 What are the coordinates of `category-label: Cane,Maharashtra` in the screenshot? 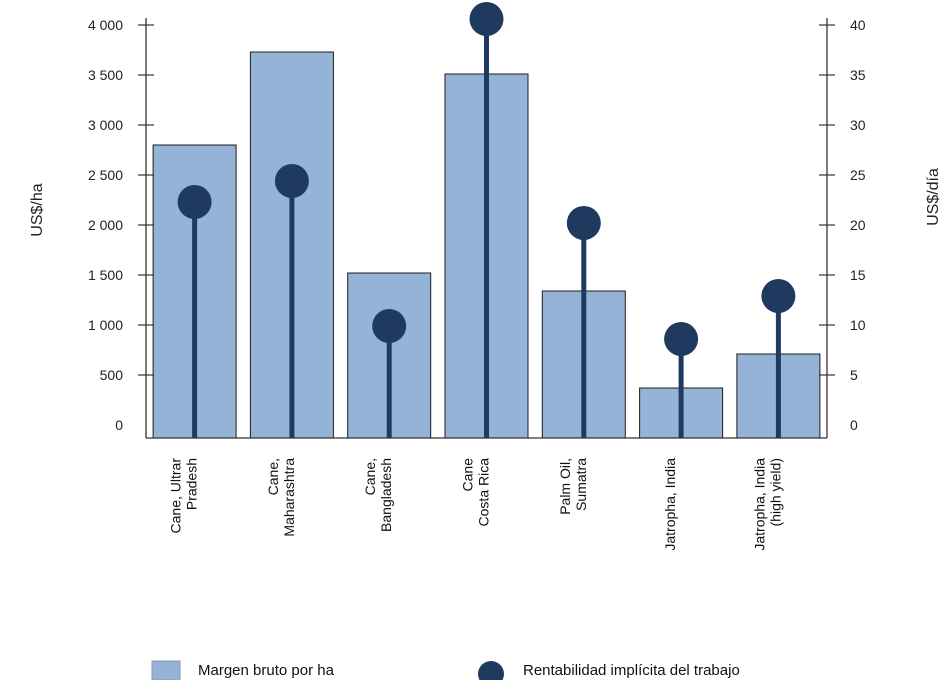 It's located at (281, 497).